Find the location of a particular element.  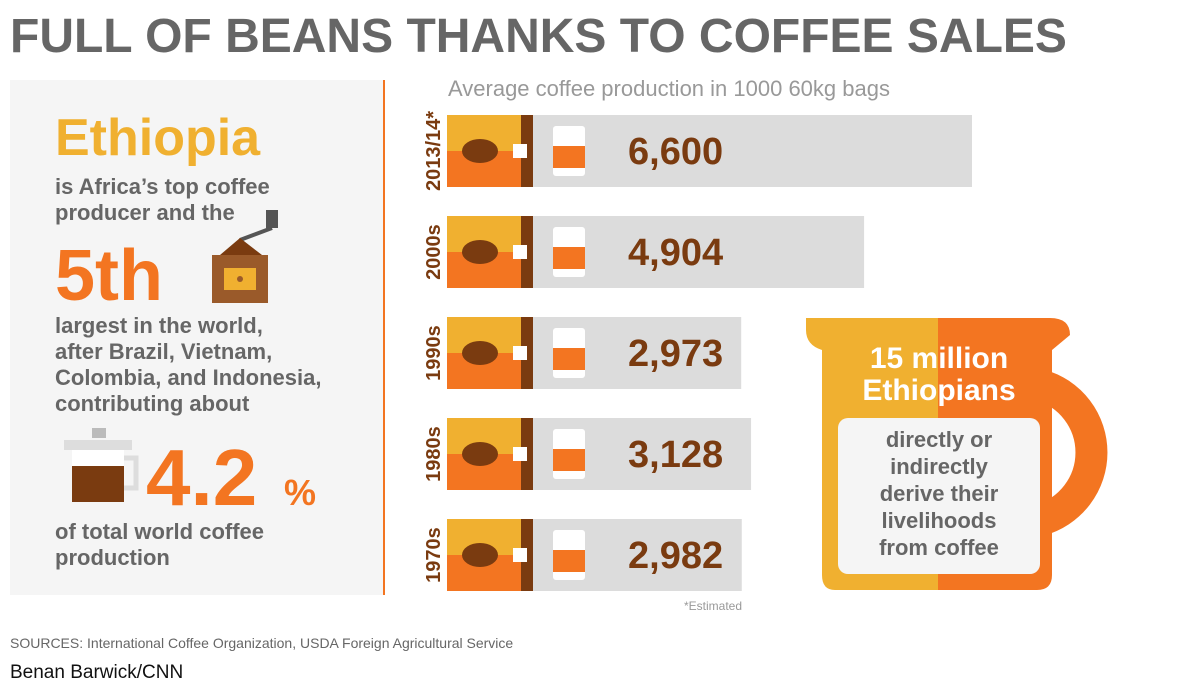

title: FULL OF BEANS THANKS TO COFFEE SALES is located at coordinates (538, 36).